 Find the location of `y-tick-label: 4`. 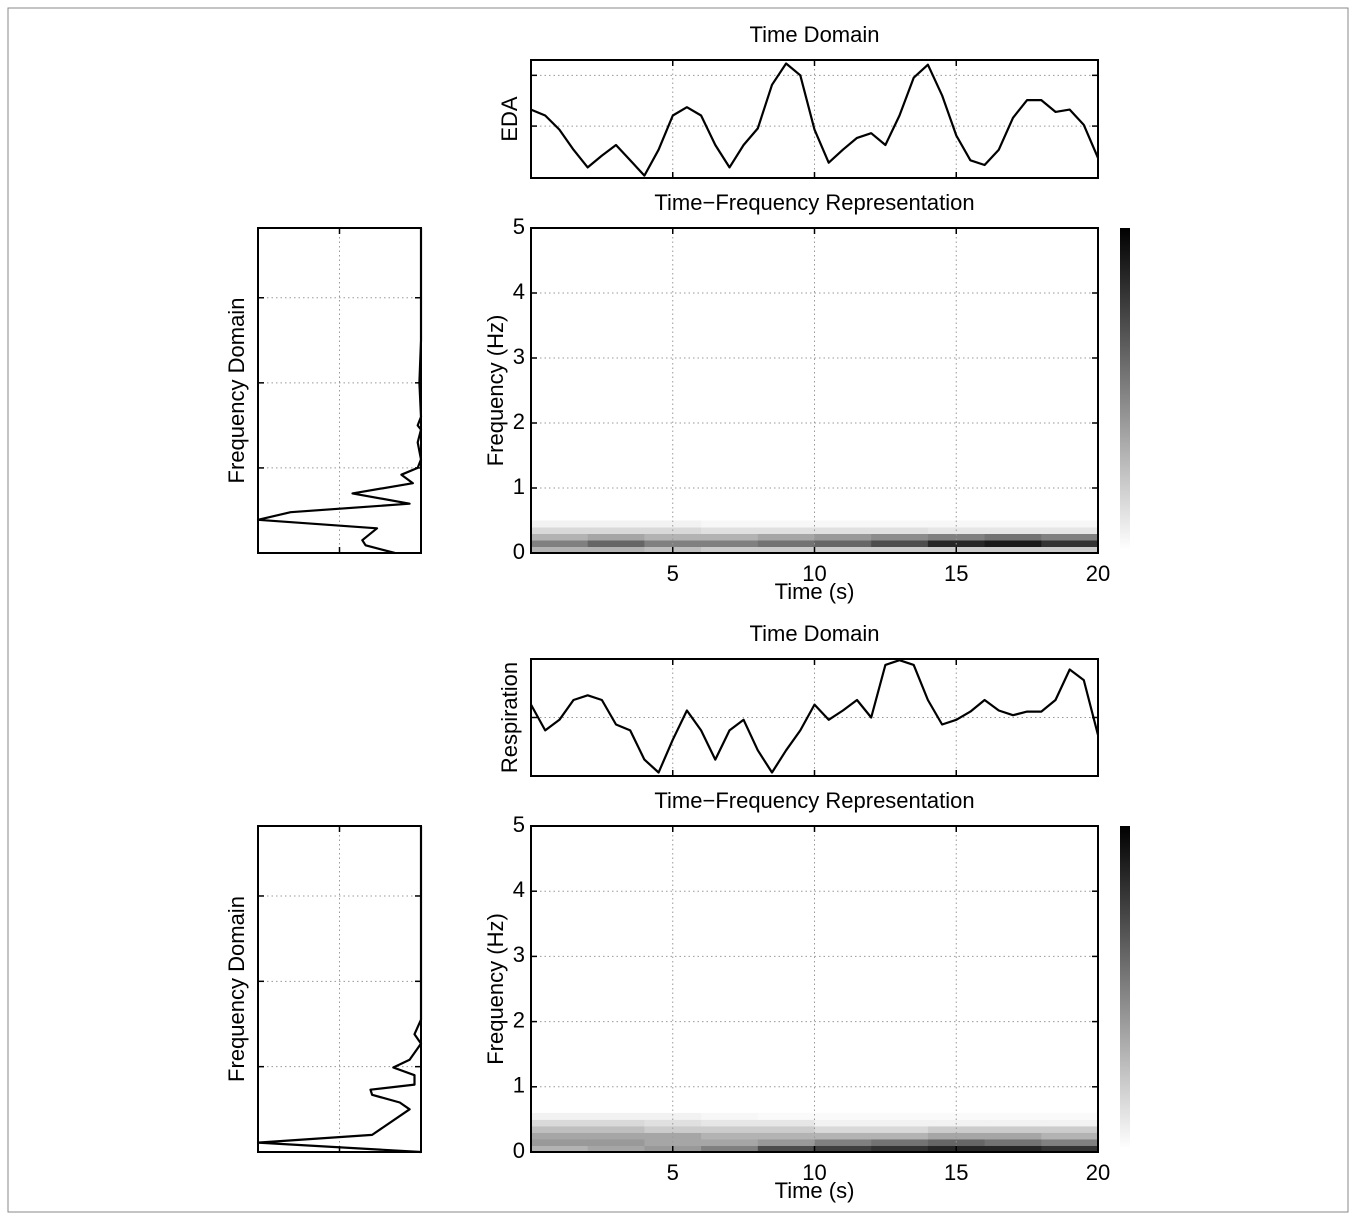

y-tick-label: 4 is located at coordinates (519, 889).